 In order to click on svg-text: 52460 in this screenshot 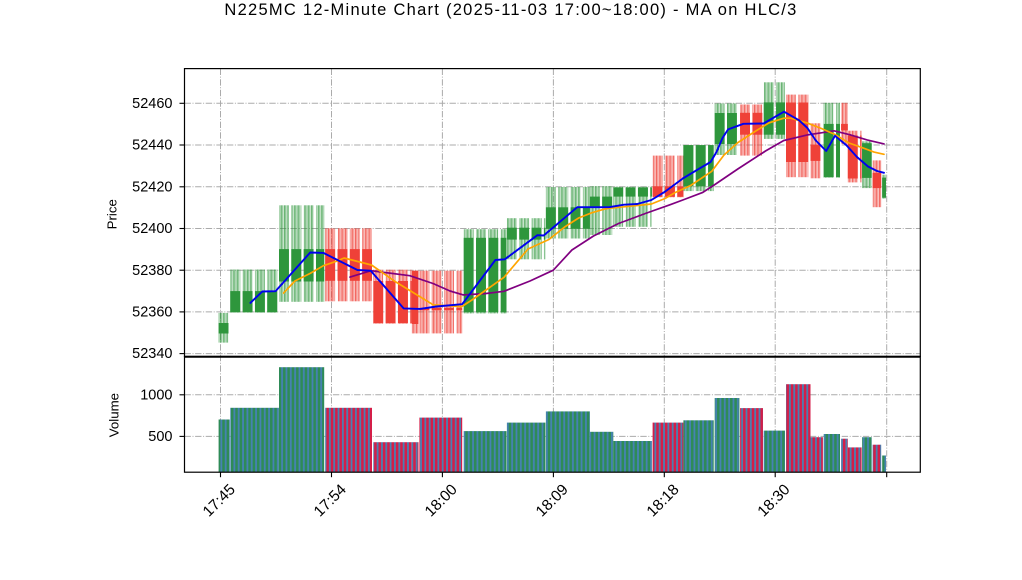, I will do `click(152, 104)`.